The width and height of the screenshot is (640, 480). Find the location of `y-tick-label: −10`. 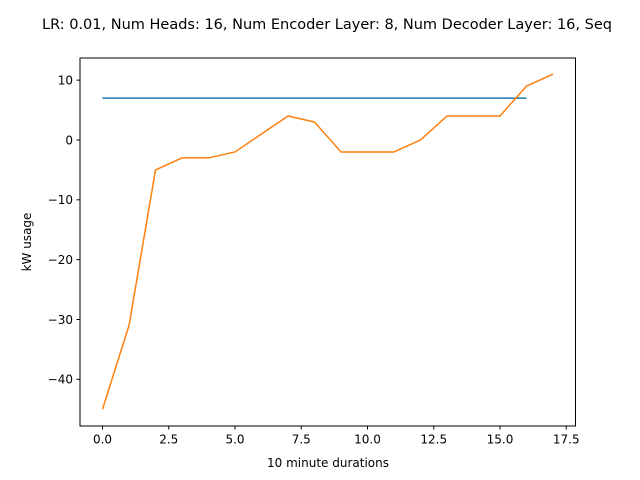

y-tick-label: −10 is located at coordinates (60, 200).